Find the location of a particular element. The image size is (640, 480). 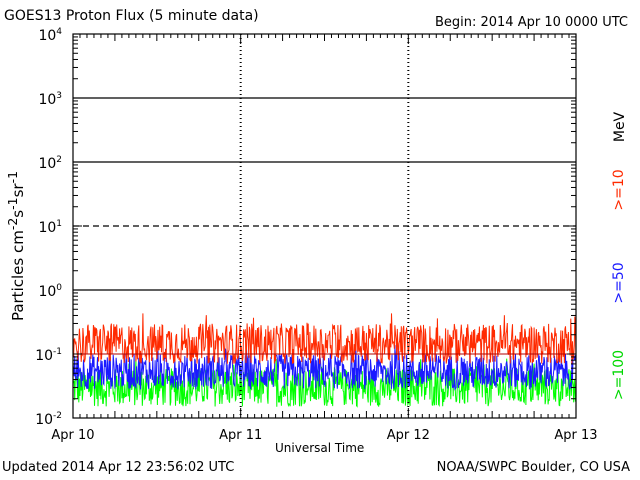

y-tick-label: 103 is located at coordinates (50, 99).